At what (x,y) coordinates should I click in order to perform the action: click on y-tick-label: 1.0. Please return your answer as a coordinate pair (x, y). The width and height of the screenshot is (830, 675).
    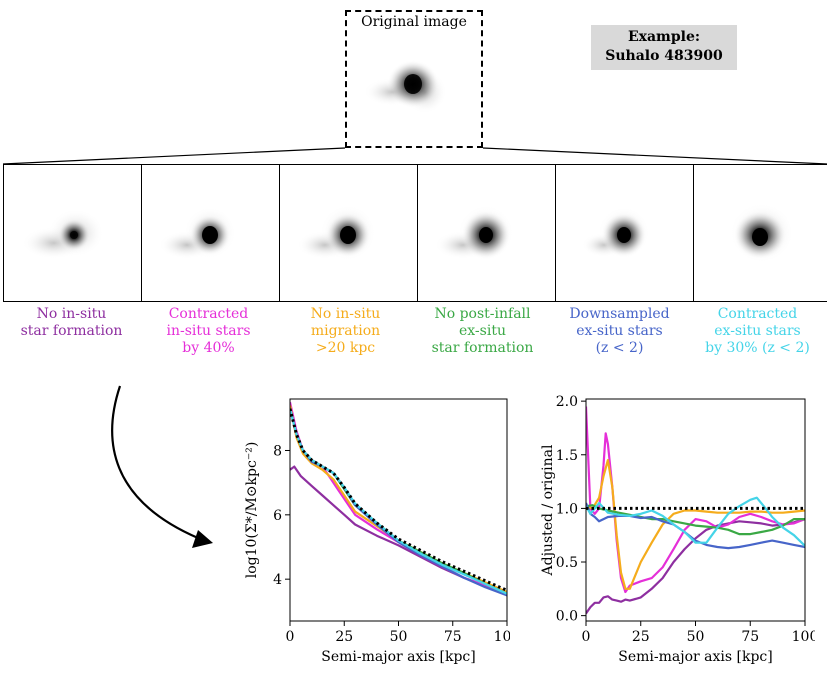
    Looking at the image, I should click on (567, 509).